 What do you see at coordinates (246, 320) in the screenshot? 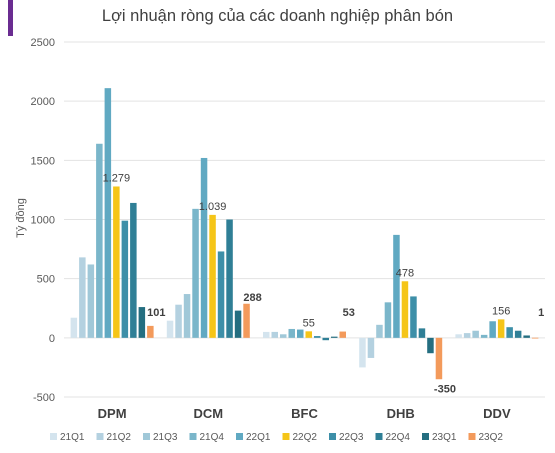
I see `bar-dcm-23q2` at bounding box center [246, 320].